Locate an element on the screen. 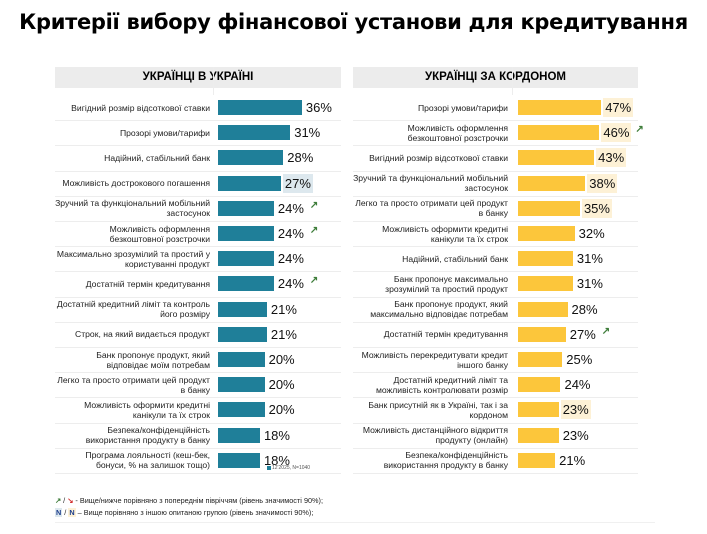 This screenshot has width=707, height=534. column-divider is located at coordinates (512, 81).